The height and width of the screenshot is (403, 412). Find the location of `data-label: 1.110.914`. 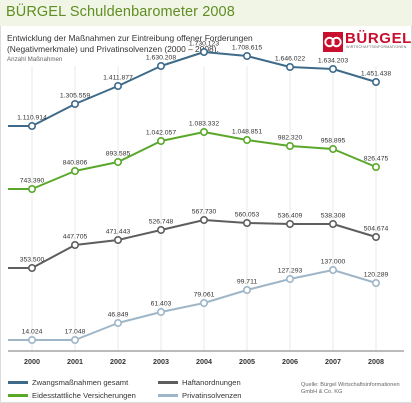

data-label: 1.110.914 is located at coordinates (32, 118).